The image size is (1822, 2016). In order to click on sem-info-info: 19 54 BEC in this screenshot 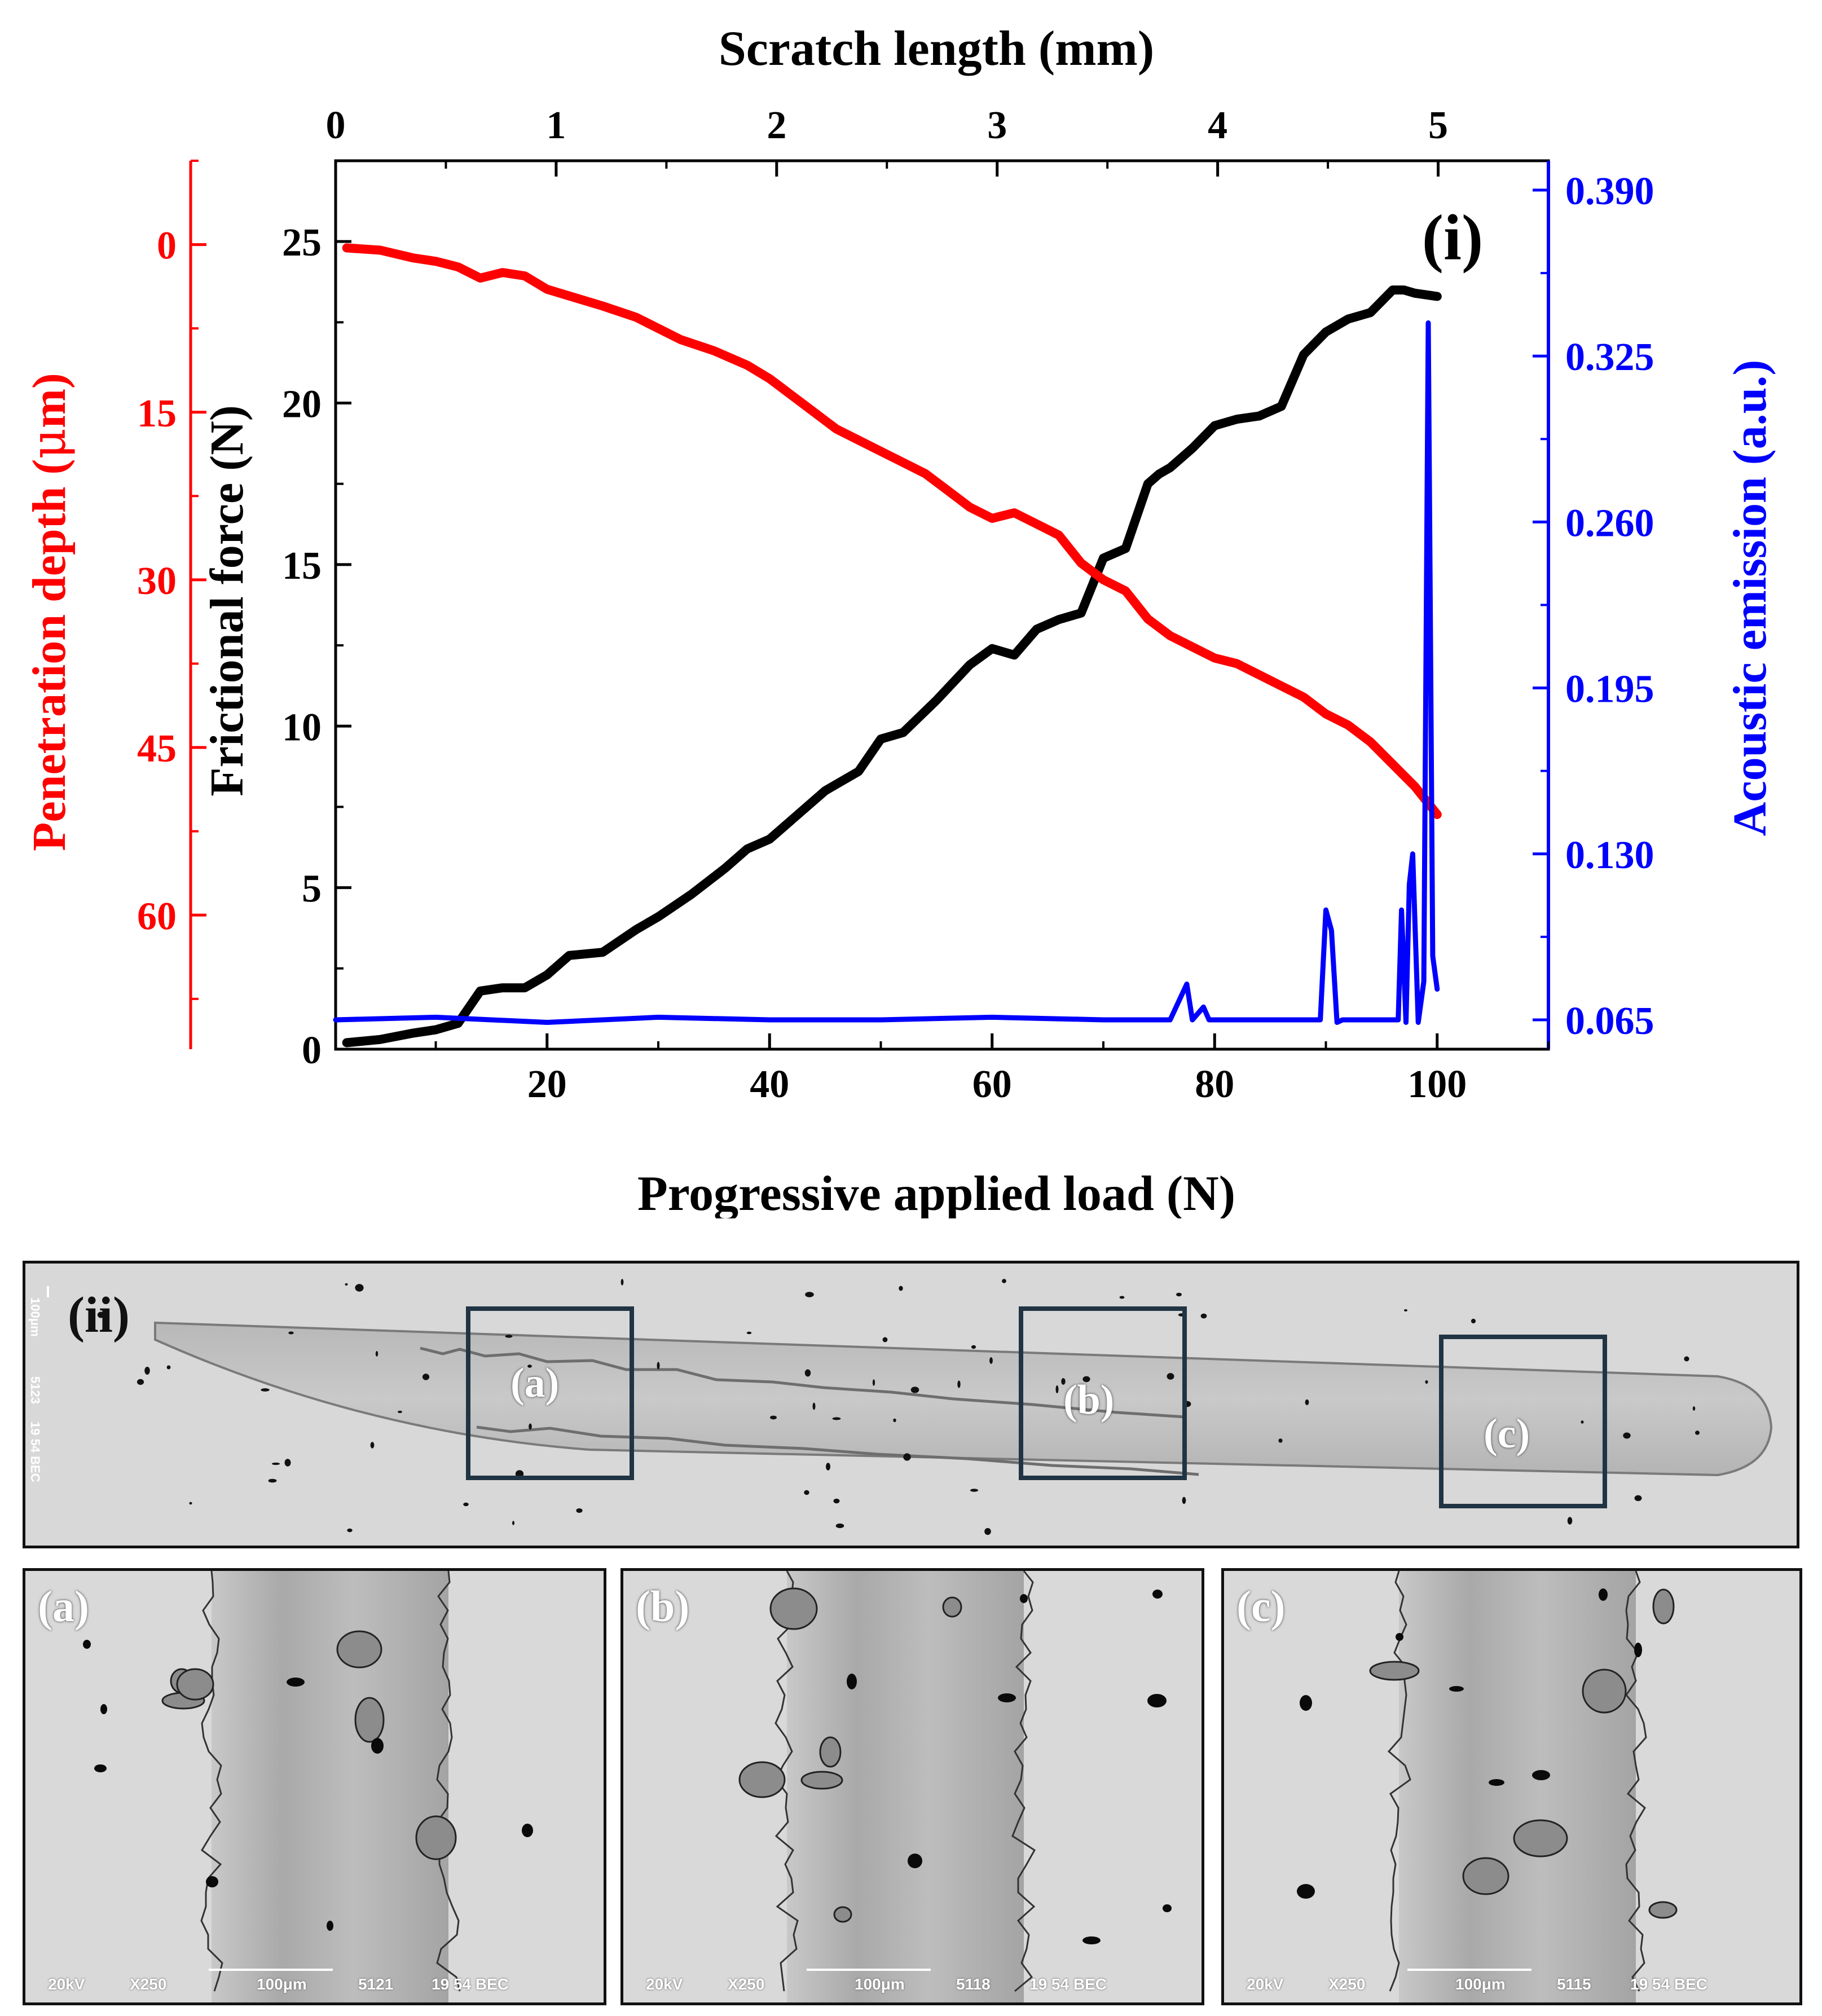, I will do `click(470, 1984)`.